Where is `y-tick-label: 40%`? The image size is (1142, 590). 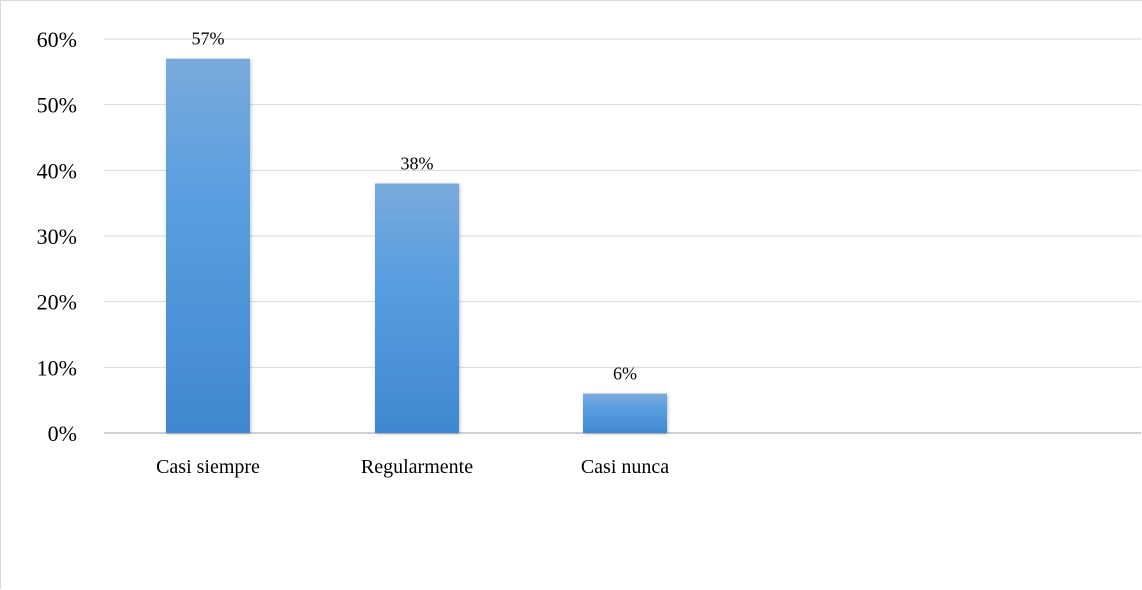
y-tick-label: 40% is located at coordinates (57, 170).